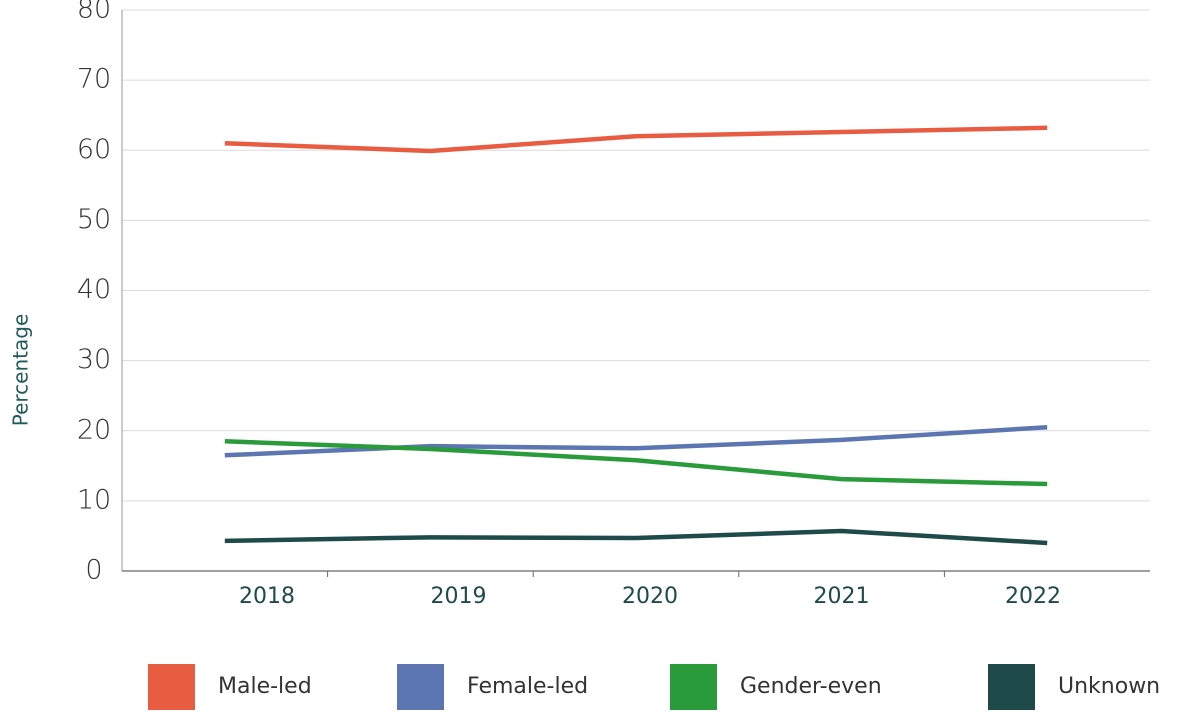  What do you see at coordinates (94, 499) in the screenshot?
I see `y-tick-label: 10` at bounding box center [94, 499].